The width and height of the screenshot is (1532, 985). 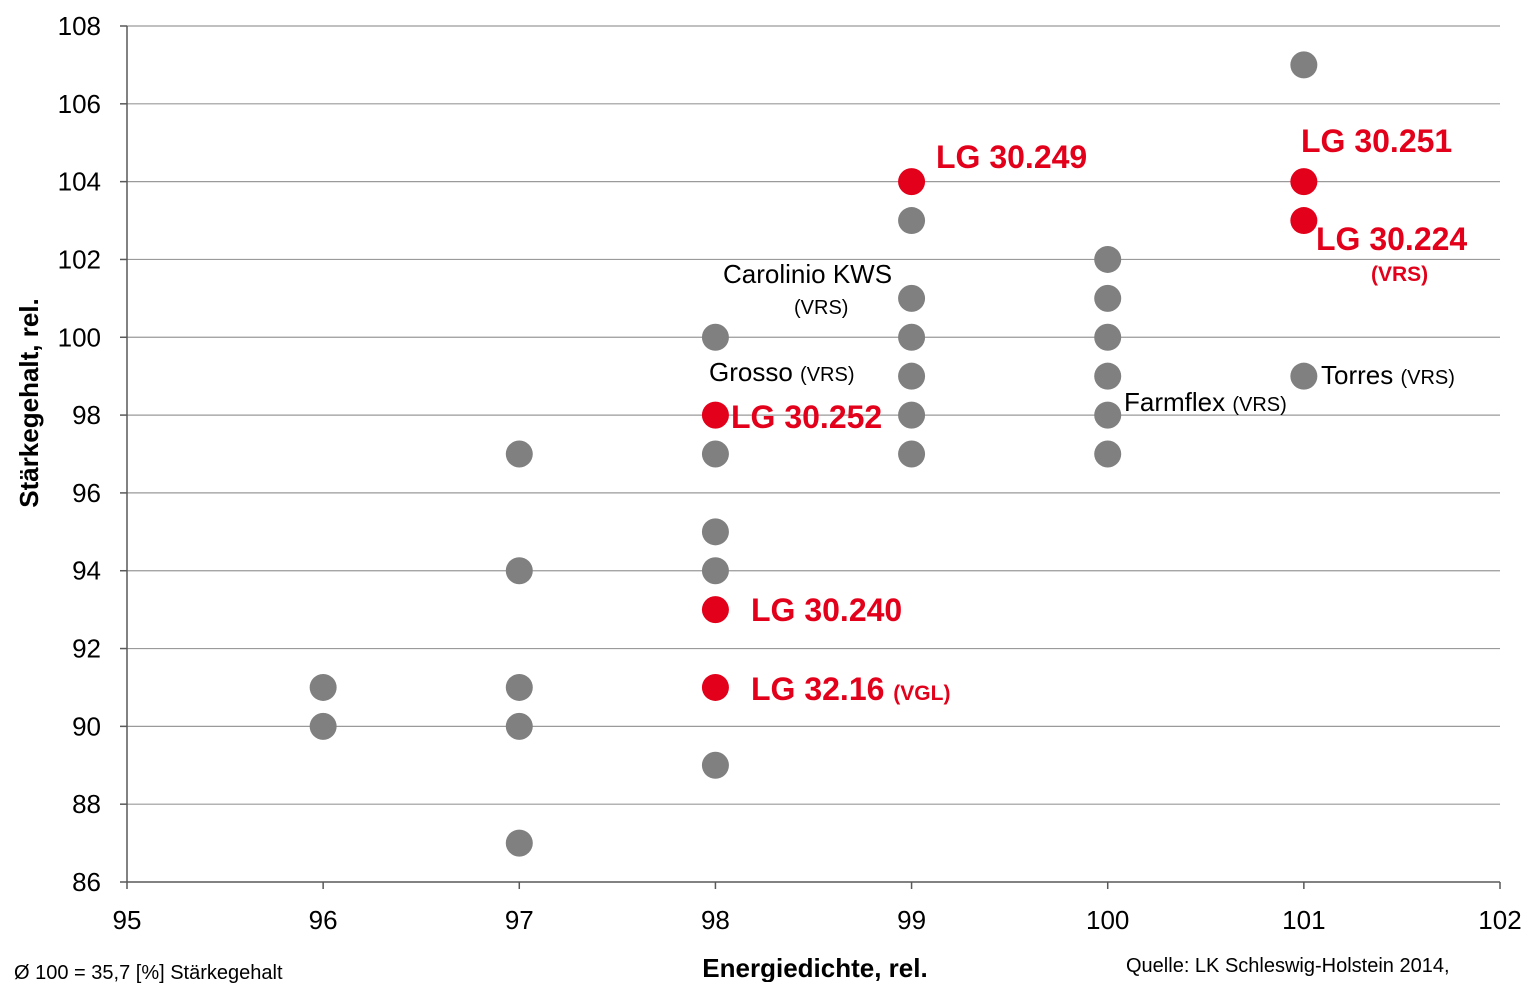 I want to click on label-farmflex: Farmflex (VRS), so click(x=1205, y=402).